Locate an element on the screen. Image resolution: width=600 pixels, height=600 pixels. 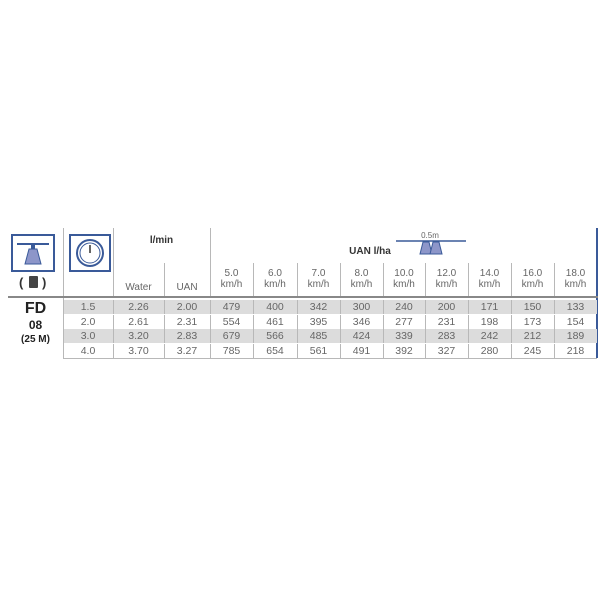
water-cell: 3.70 is located at coordinates (138, 350).